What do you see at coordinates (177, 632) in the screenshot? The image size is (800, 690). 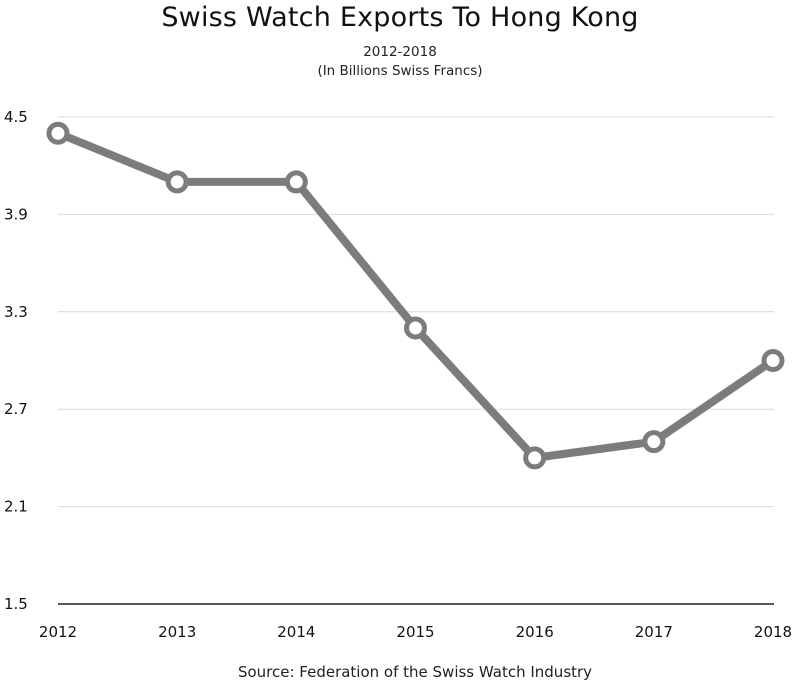 I see `x-tick-label: 2013` at bounding box center [177, 632].